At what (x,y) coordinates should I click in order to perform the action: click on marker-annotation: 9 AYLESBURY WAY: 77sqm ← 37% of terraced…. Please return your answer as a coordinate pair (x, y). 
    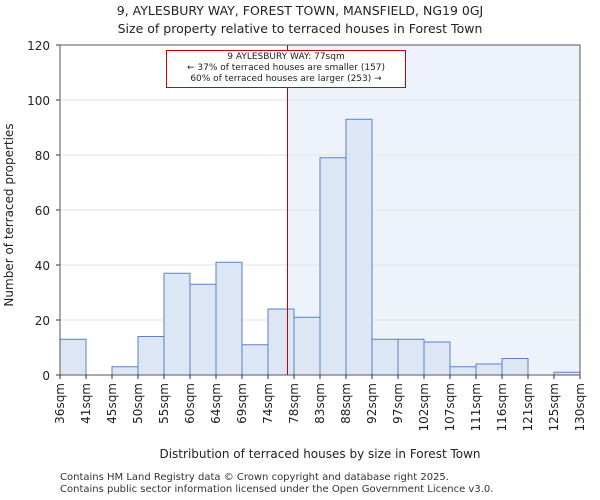
    Looking at the image, I should click on (286, 69).